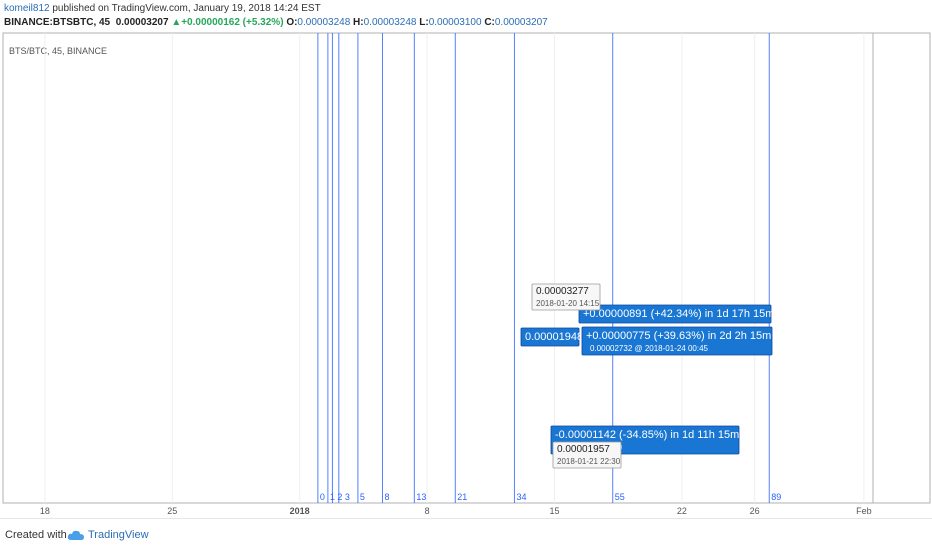 The width and height of the screenshot is (932, 551). What do you see at coordinates (358, 22) in the screenshot?
I see `high-label: H:` at bounding box center [358, 22].